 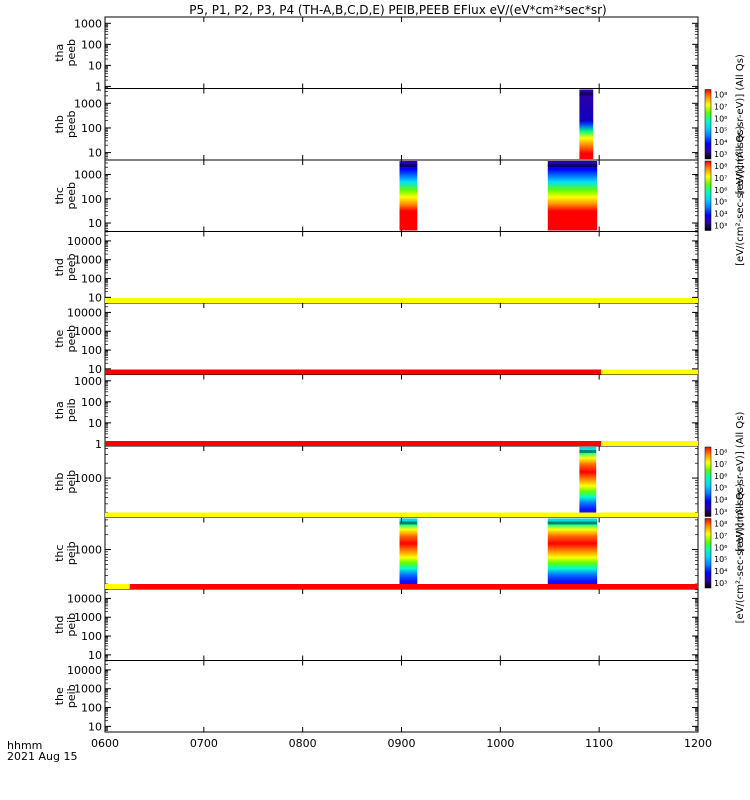 What do you see at coordinates (59, 625) in the screenshot?
I see `y-axis-label-probe: thd` at bounding box center [59, 625].